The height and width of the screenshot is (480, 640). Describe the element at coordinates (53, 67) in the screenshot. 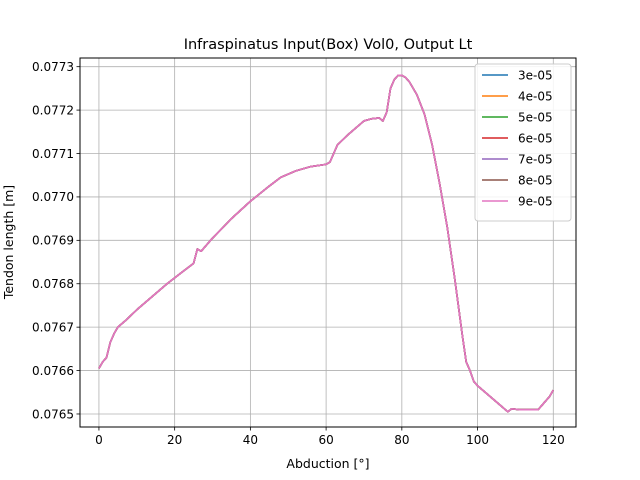

I see `y-tick-label: 0.0773` at that location.